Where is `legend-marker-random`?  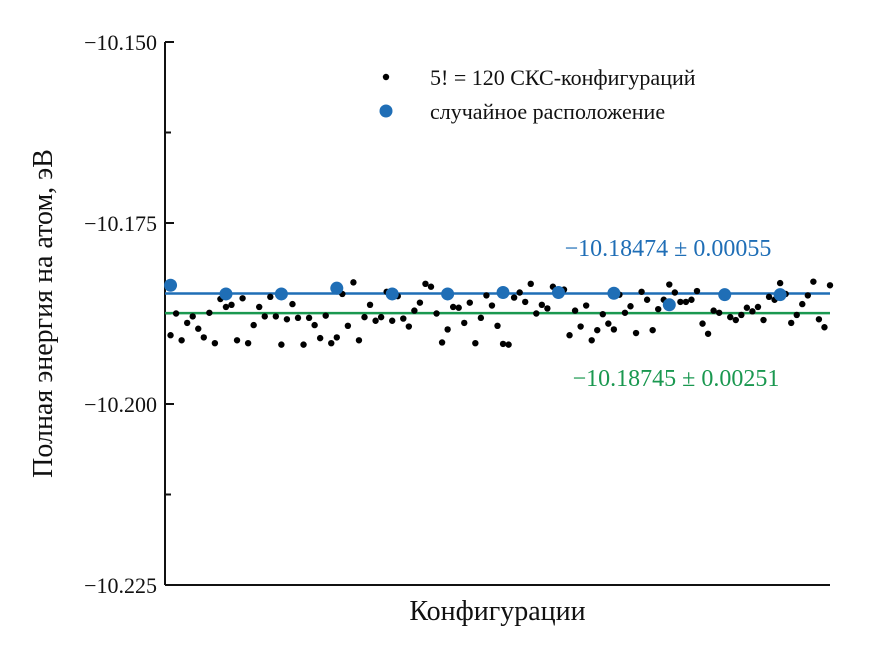 legend-marker-random is located at coordinates (386, 111).